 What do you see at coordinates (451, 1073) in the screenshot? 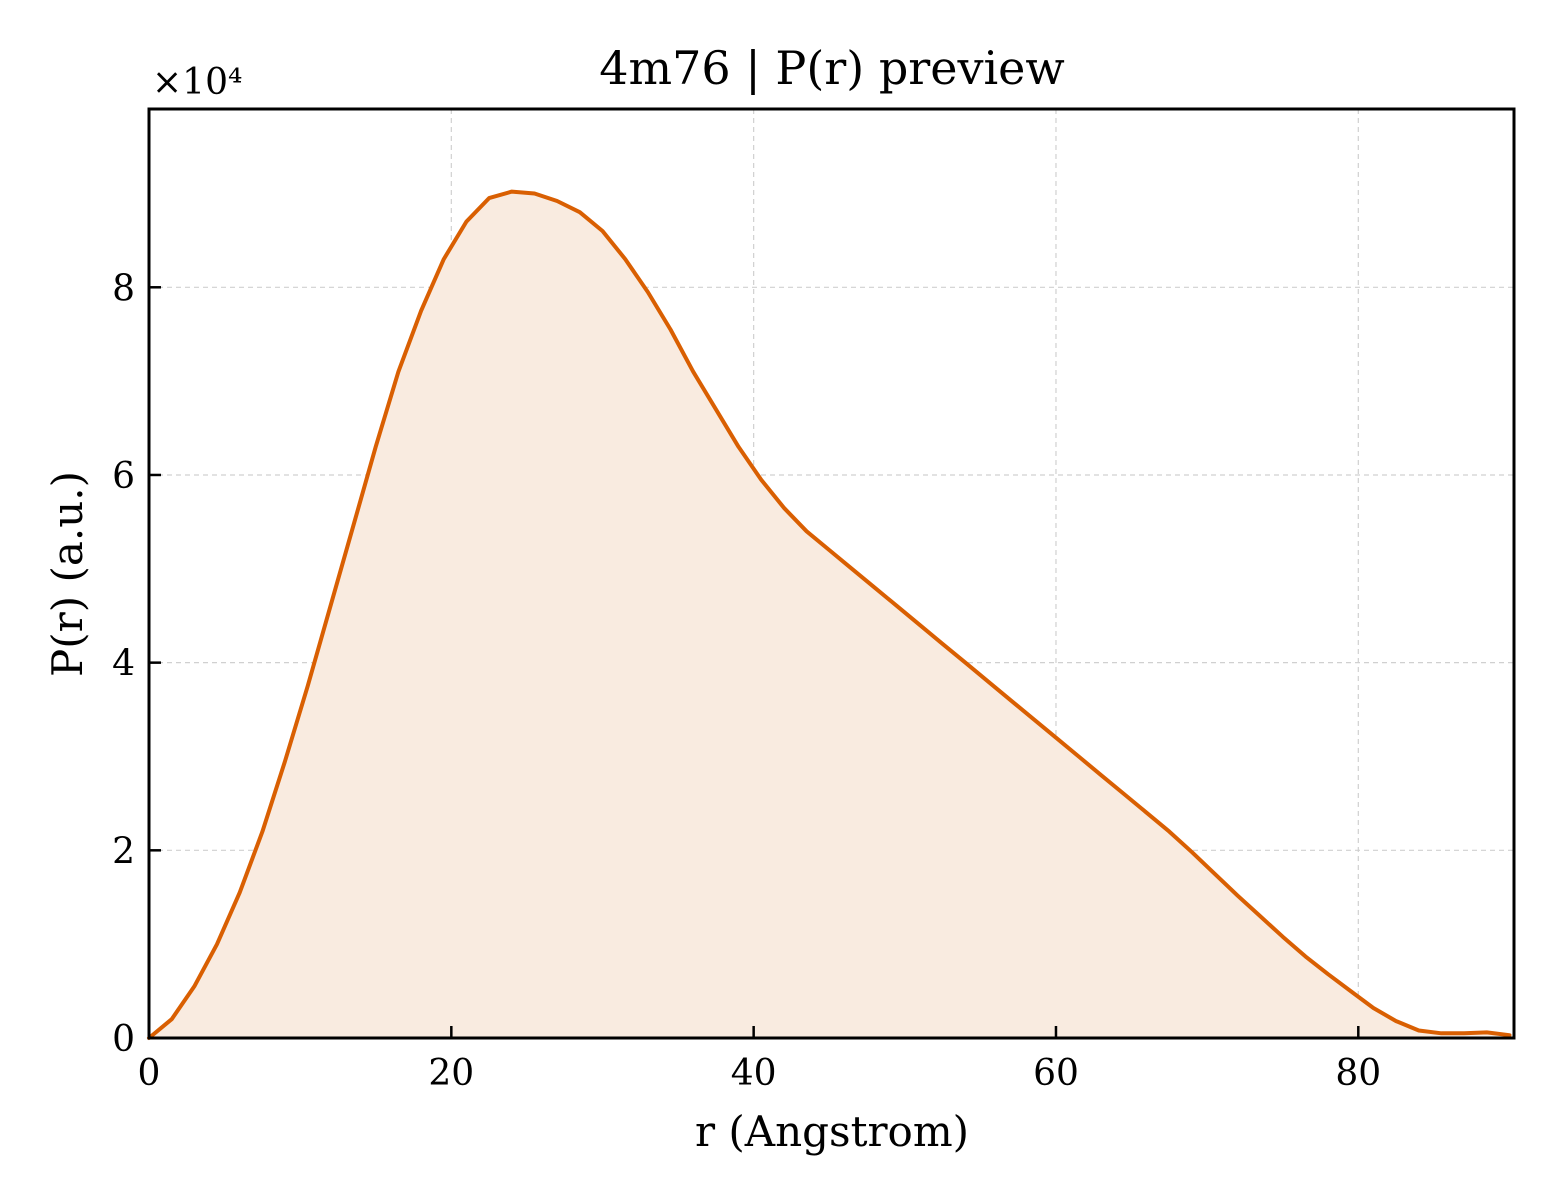
I see `x-tick-label: 20` at bounding box center [451, 1073].